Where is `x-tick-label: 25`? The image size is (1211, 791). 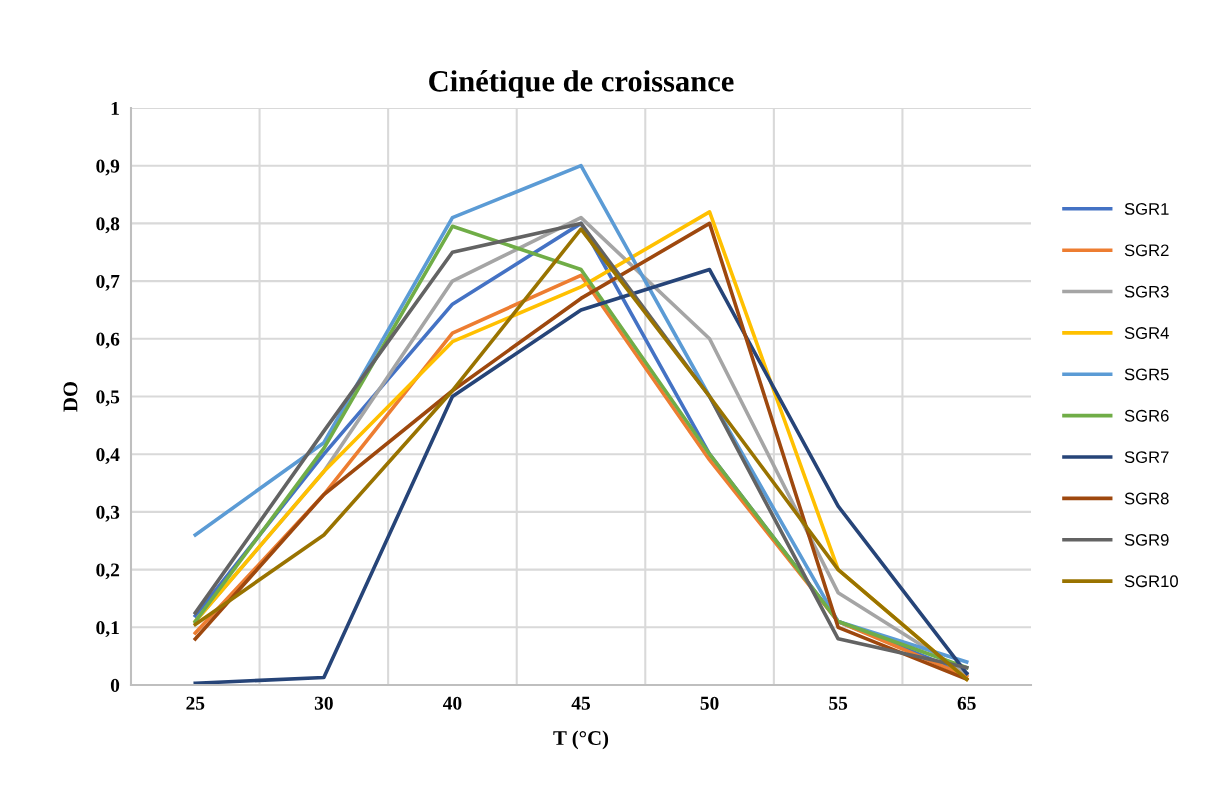
x-tick-label: 25 is located at coordinates (195, 703).